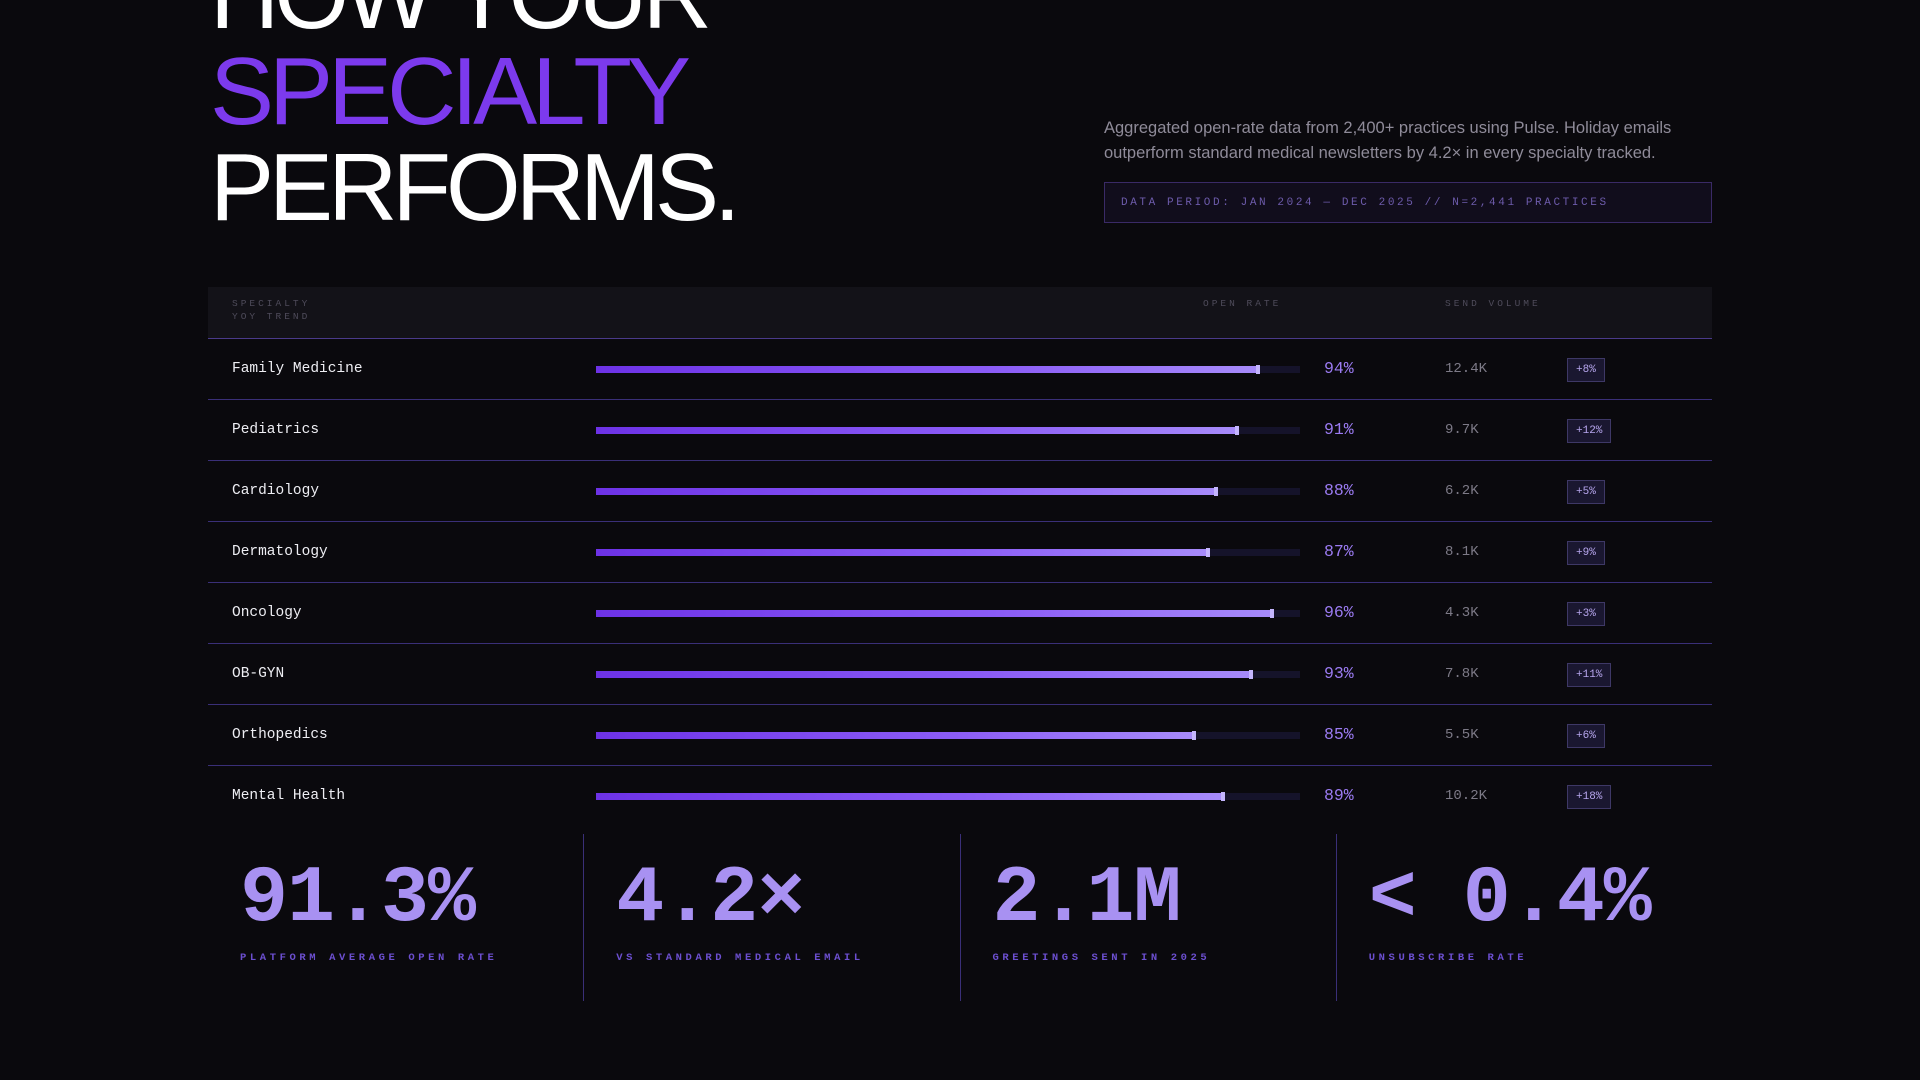 The width and height of the screenshot is (1920, 1080). Describe the element at coordinates (258, 674) in the screenshot. I see `specialty-name: OB-GYN` at that location.